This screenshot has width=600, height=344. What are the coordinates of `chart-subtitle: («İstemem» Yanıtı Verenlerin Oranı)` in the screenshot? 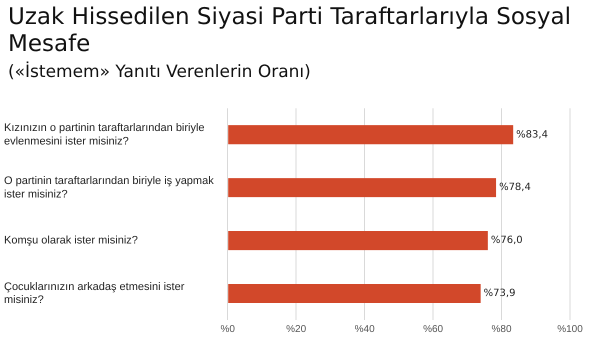 It's located at (159, 72).